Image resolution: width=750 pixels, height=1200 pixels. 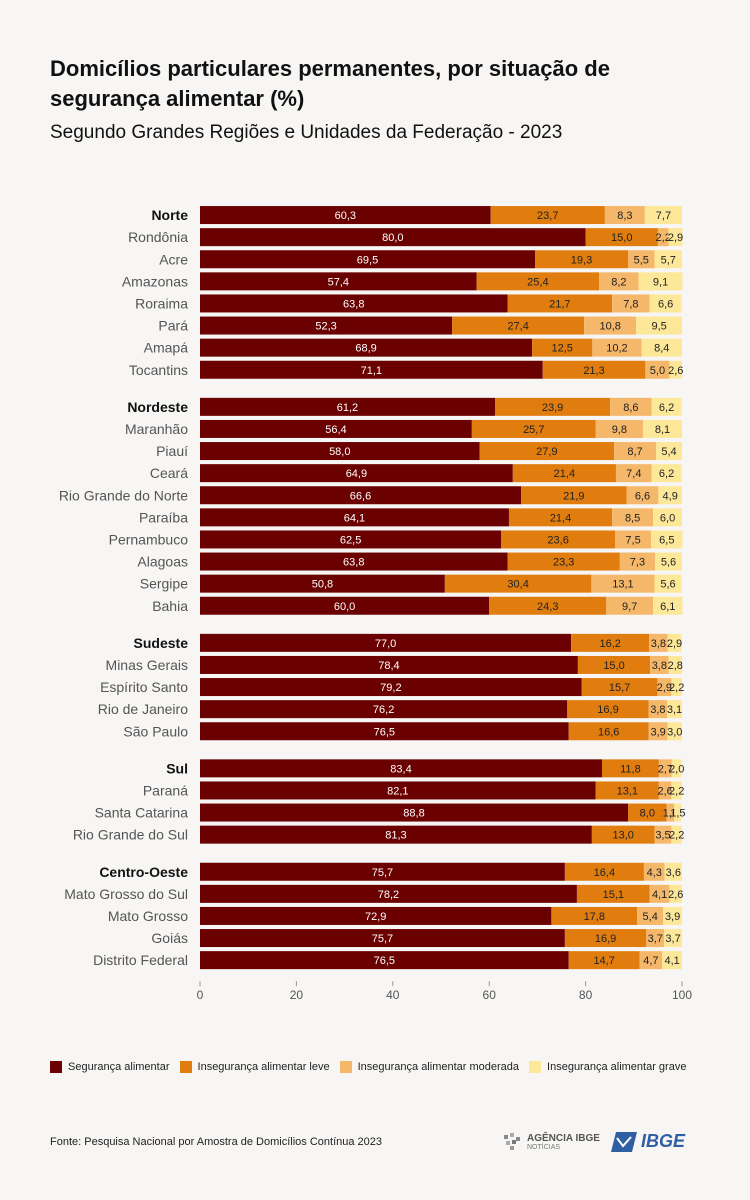 What do you see at coordinates (156, 429) in the screenshot?
I see `row-label: Maranhão` at bounding box center [156, 429].